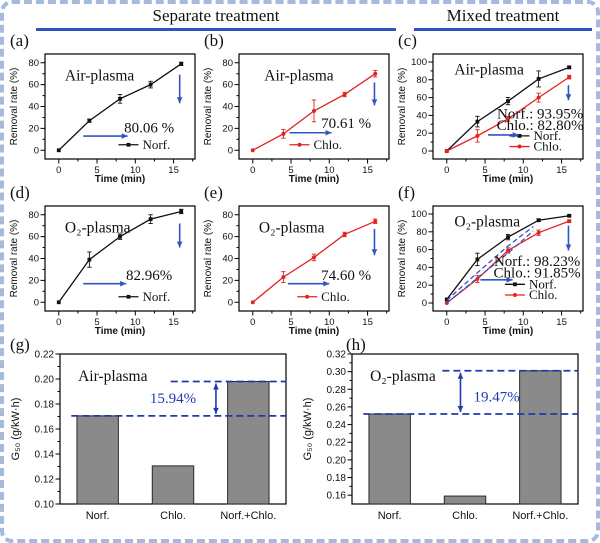  Describe the element at coordinates (367, 170) in the screenshot. I see `svg-text: 15` at that location.